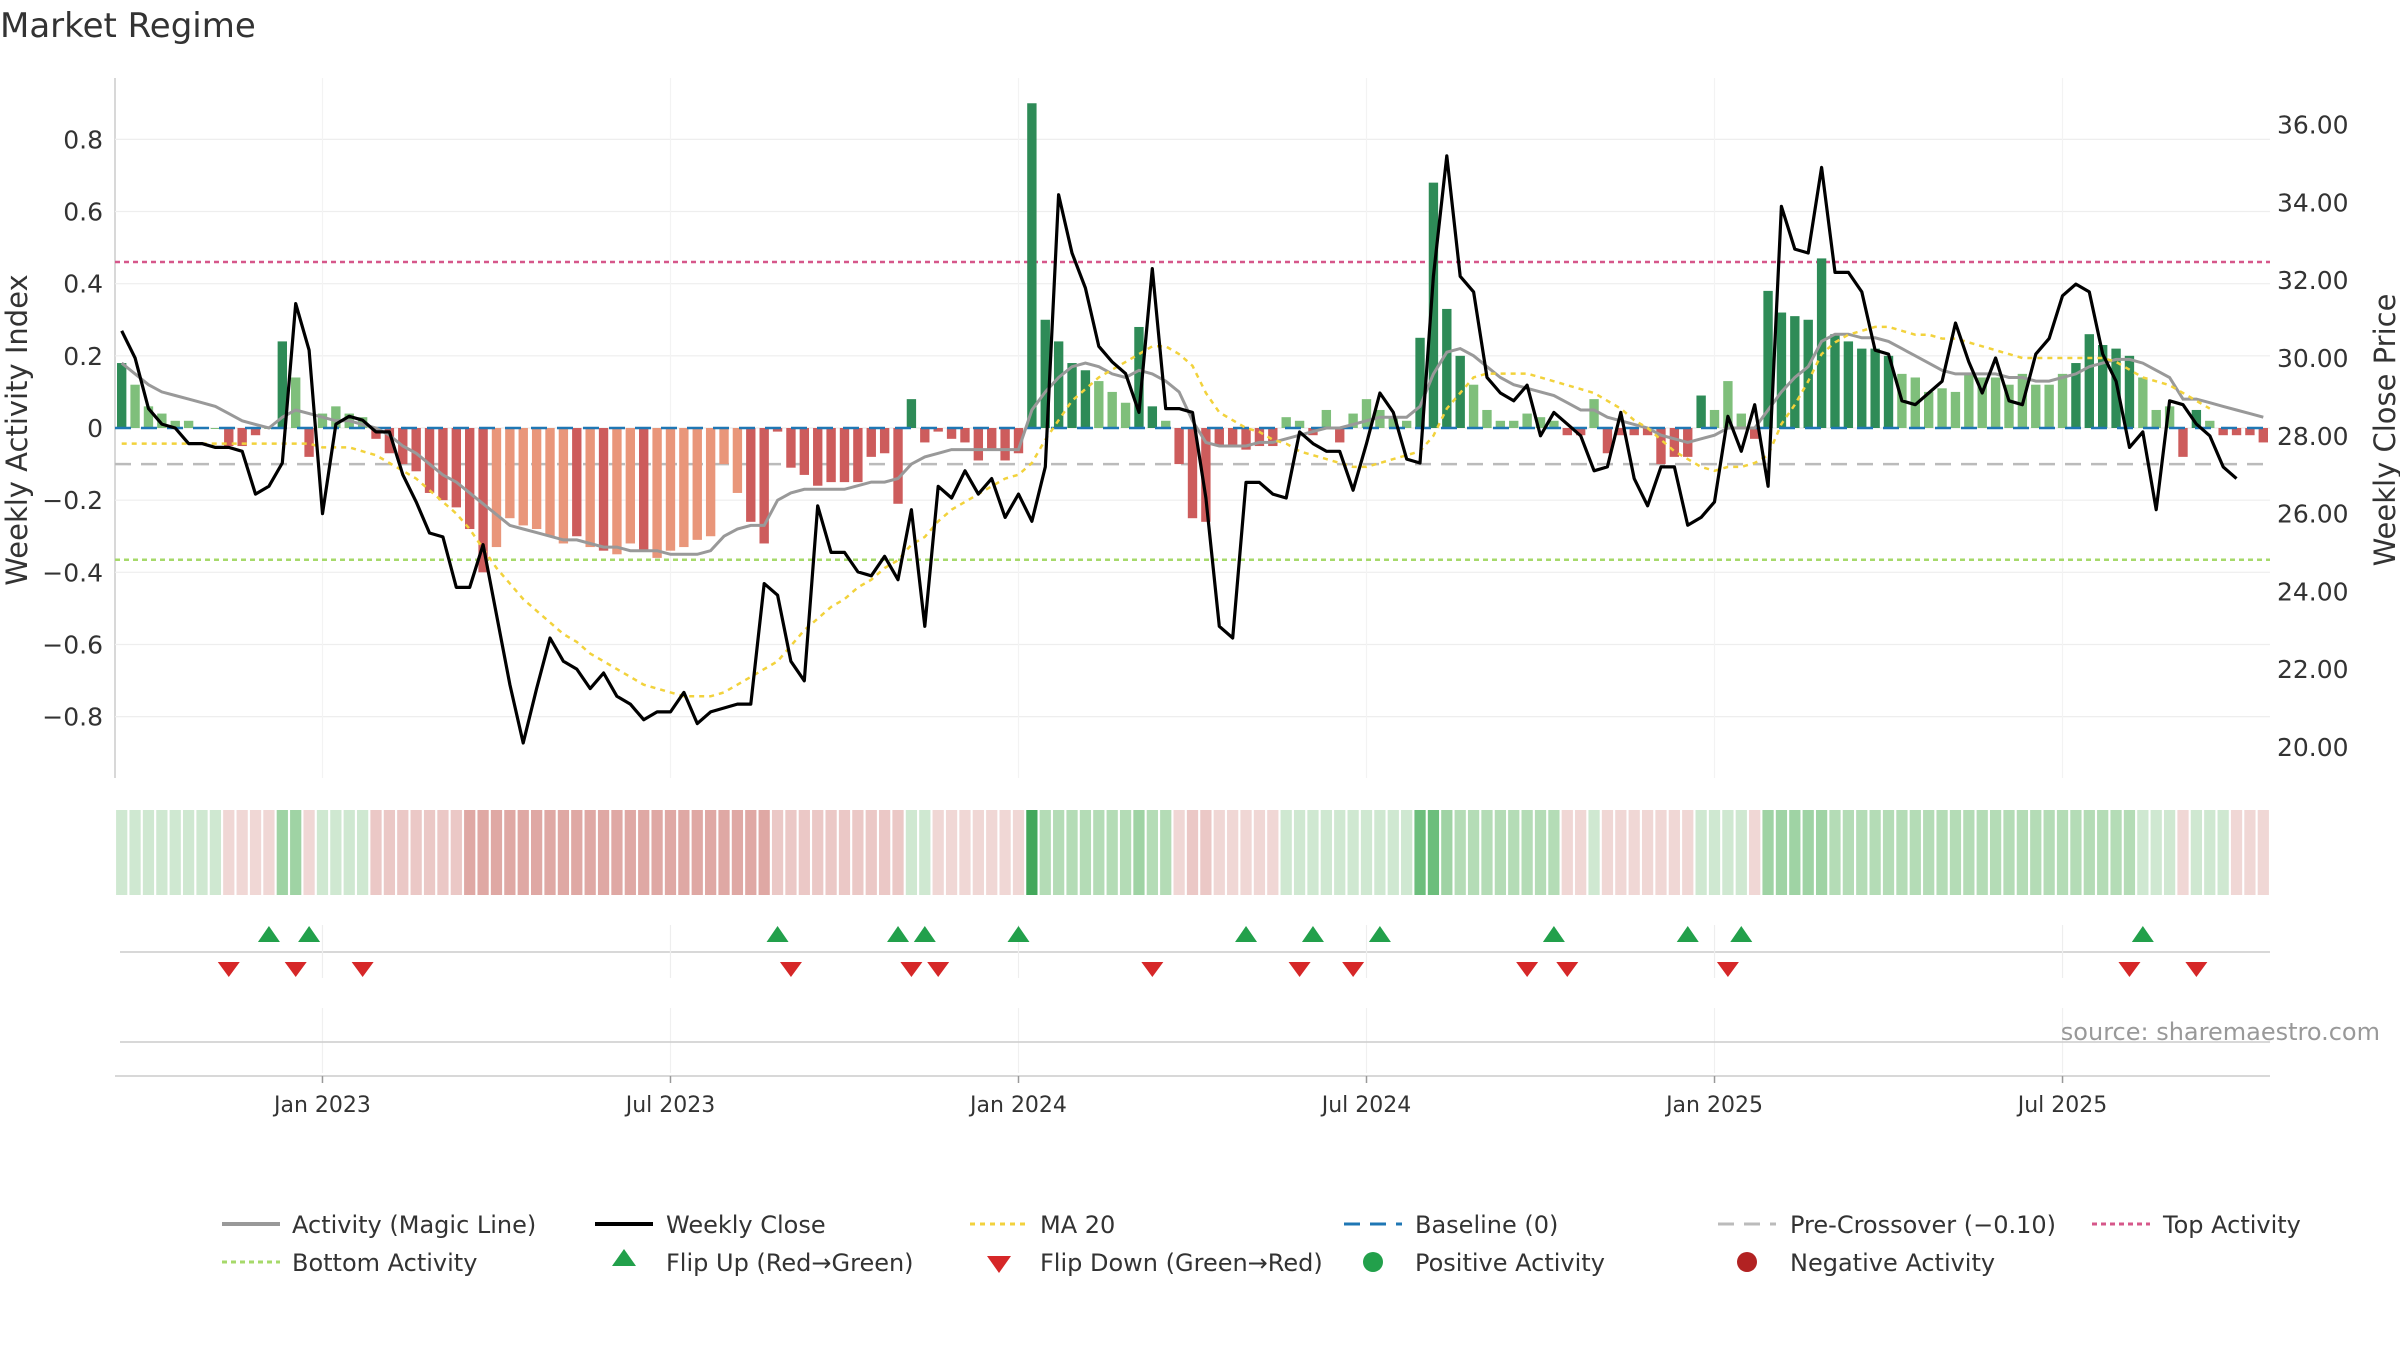 This screenshot has height=1350, width=2400. What do you see at coordinates (72, 572) in the screenshot?
I see `y-tick-label: −0.4` at bounding box center [72, 572].